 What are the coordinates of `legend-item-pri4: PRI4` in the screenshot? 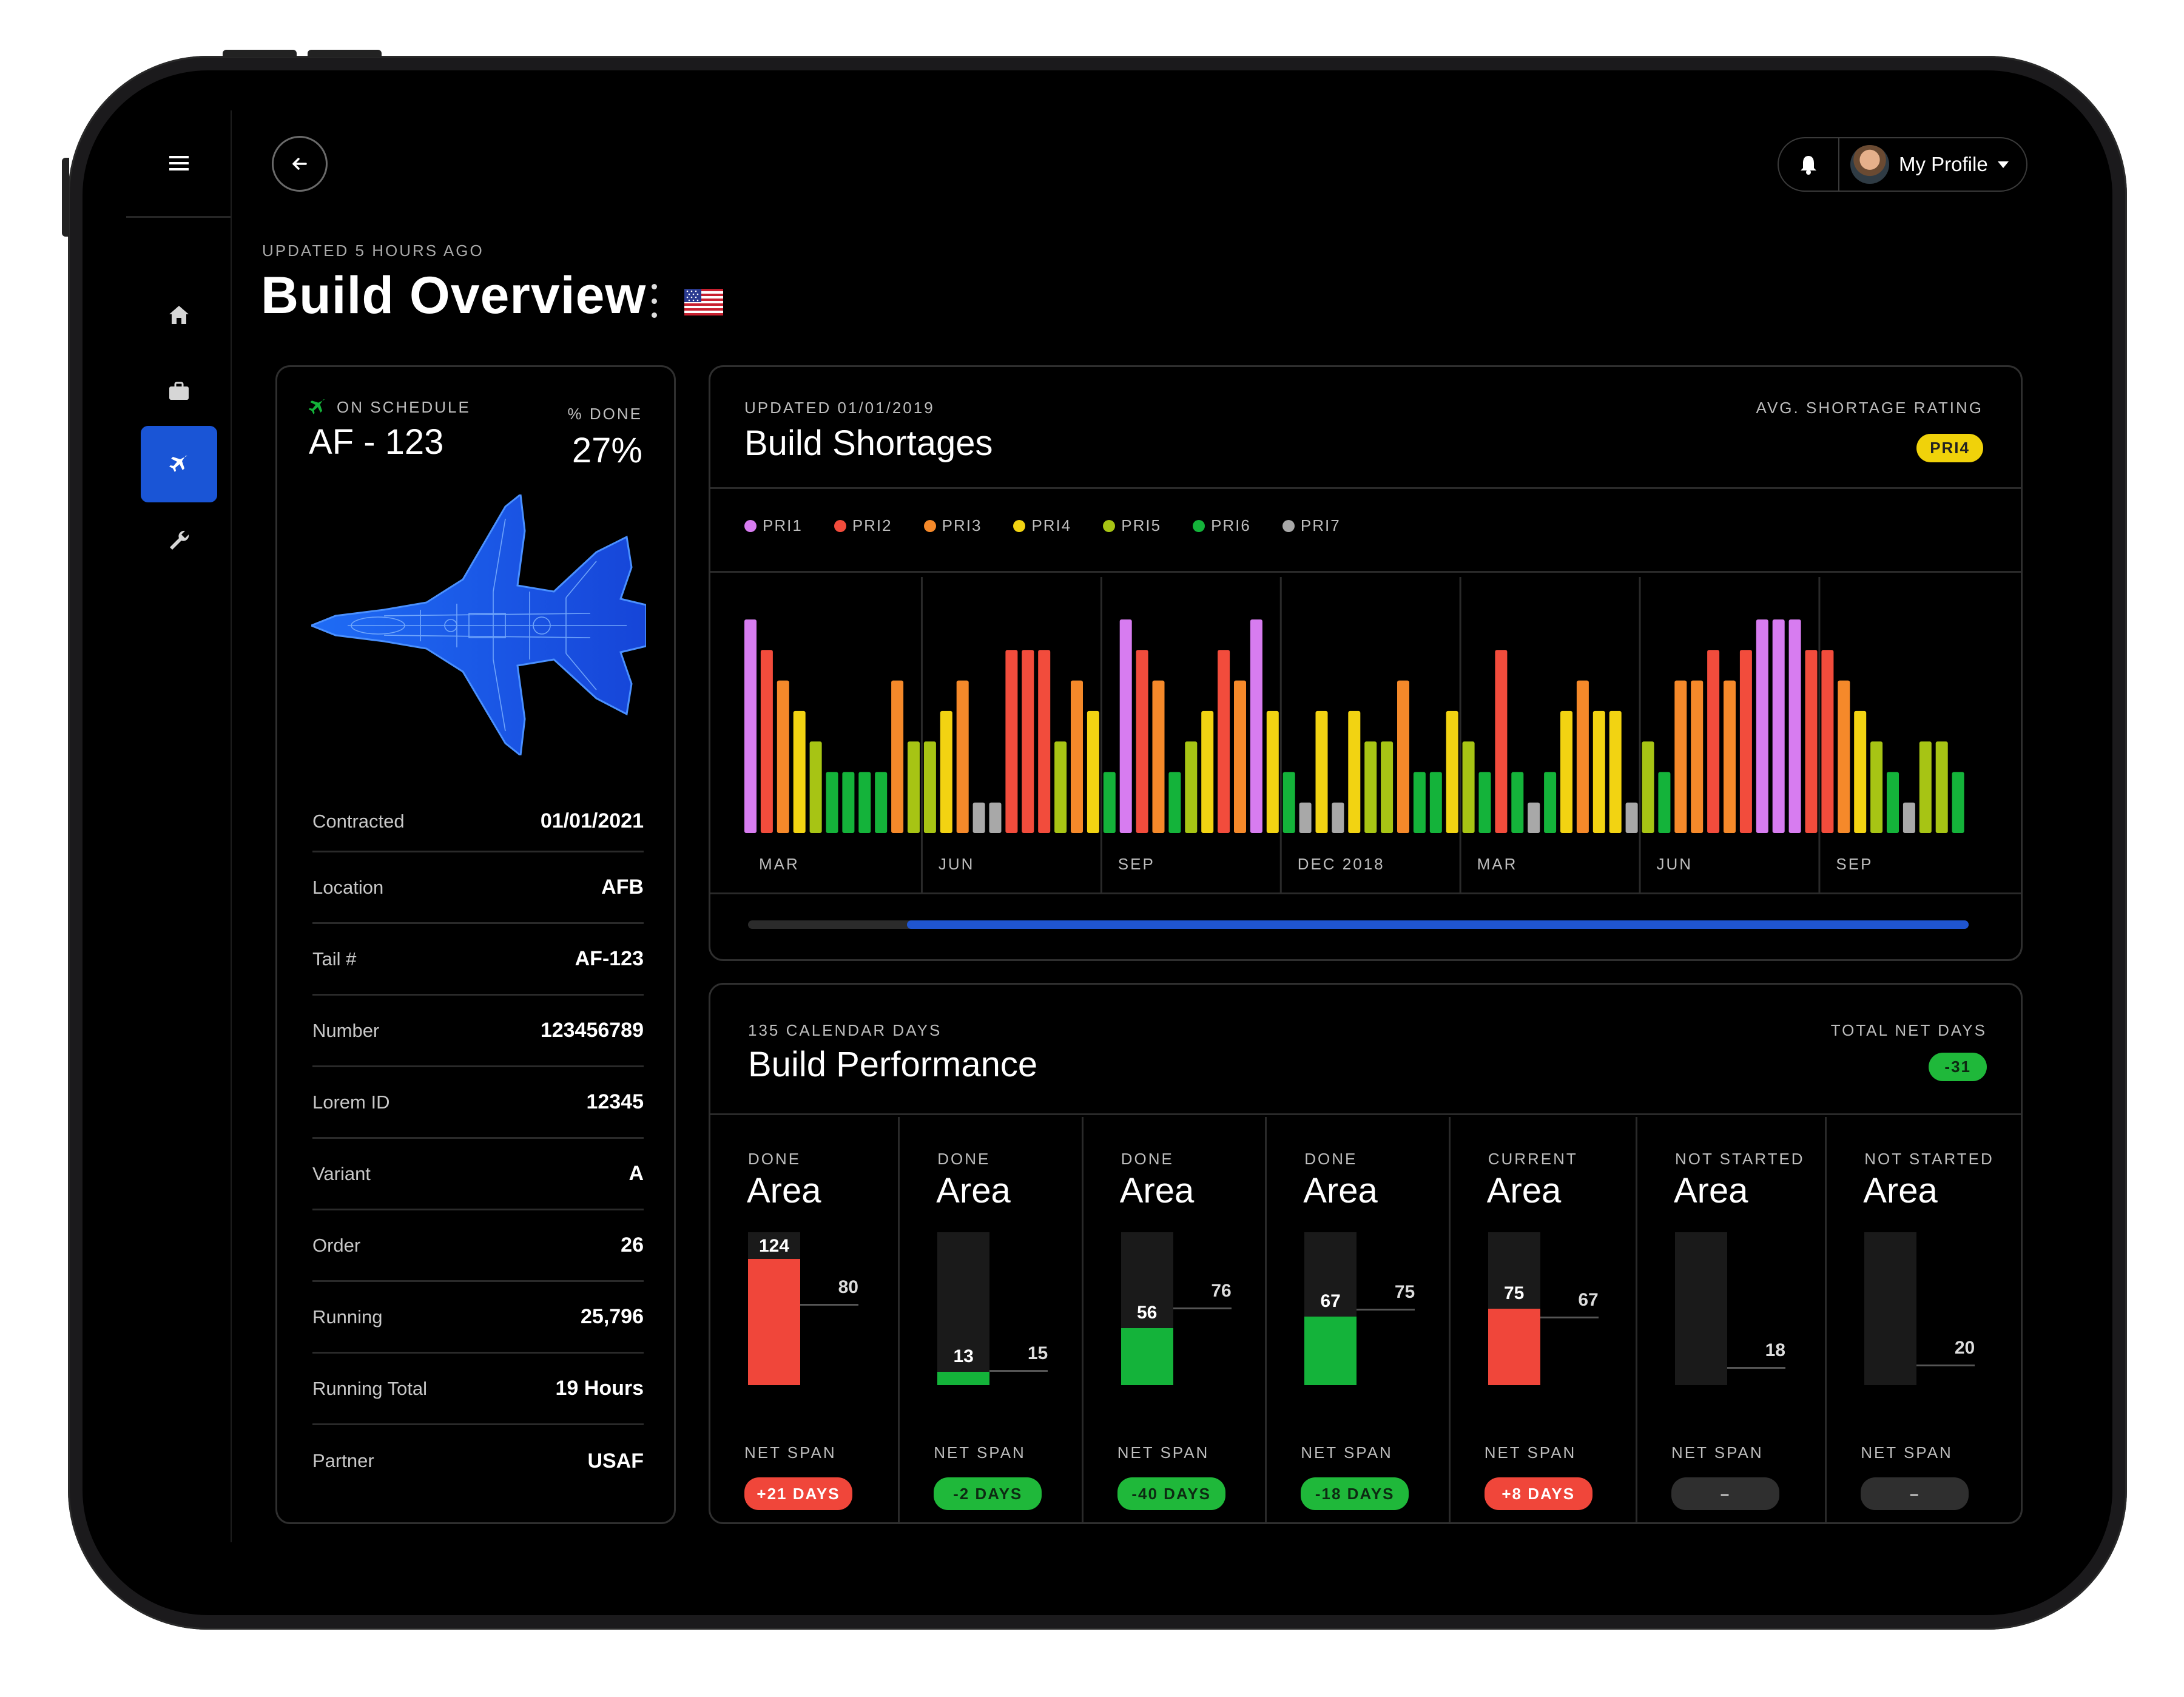 It's located at (1042, 525).